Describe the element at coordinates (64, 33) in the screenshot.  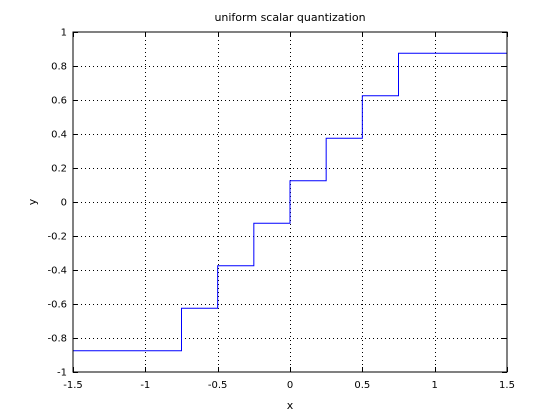
I see `y-tick-label: 1` at that location.